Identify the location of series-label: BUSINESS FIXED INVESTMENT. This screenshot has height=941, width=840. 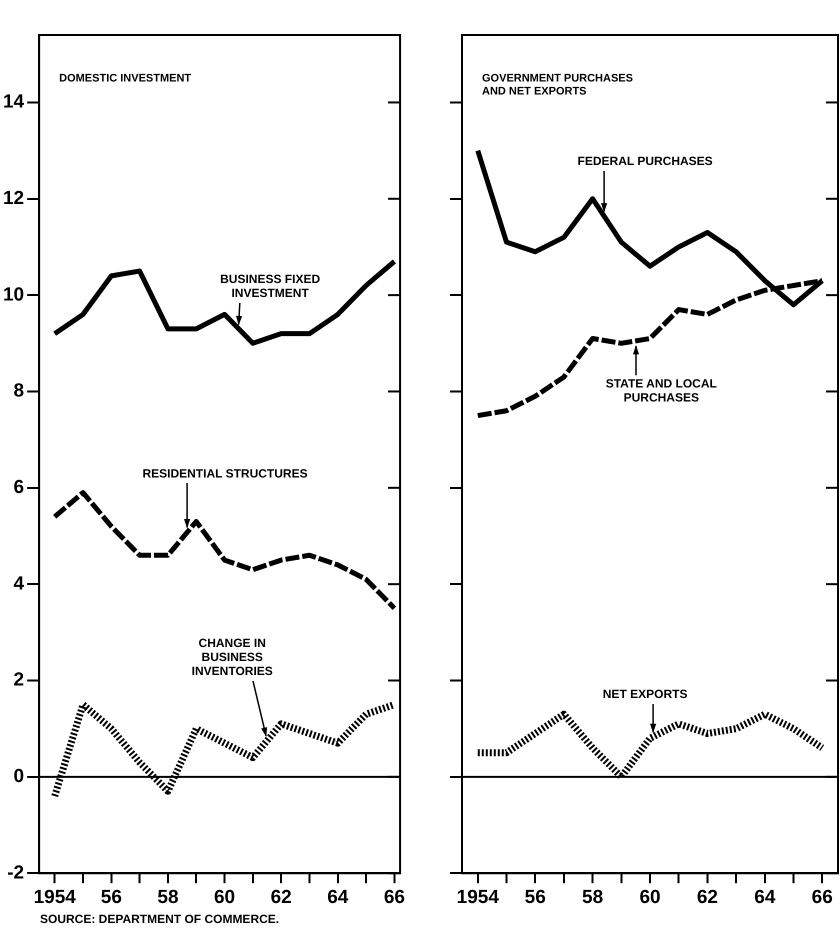
(270, 286).